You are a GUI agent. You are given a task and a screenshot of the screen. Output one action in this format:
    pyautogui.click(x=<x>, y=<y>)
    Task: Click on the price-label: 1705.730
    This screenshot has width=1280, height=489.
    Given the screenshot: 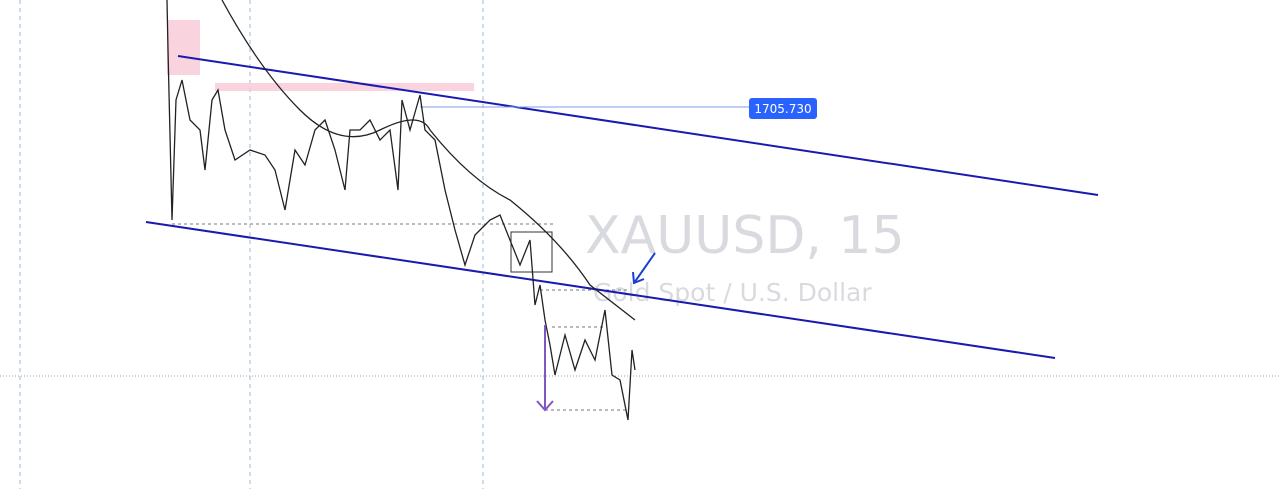 What is the action you would take?
    pyautogui.click(x=782, y=109)
    